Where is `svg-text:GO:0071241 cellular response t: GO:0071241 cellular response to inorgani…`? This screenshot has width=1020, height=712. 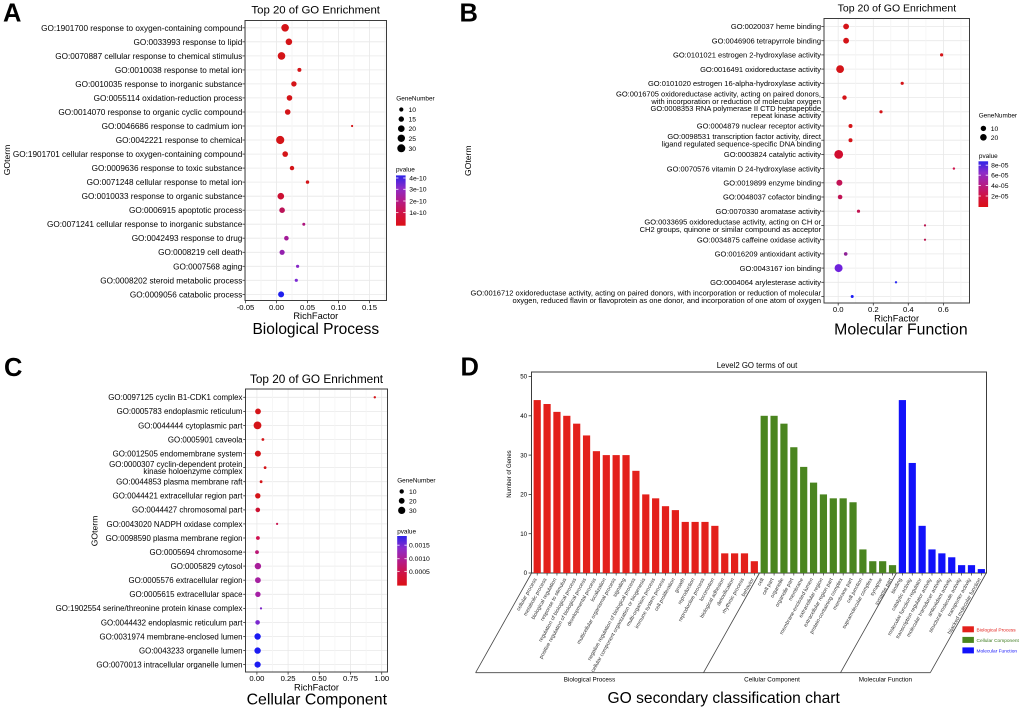 svg-text:GO:0071241 cellular response t: GO:0071241 cellular response to inorgani… is located at coordinates (145, 224).